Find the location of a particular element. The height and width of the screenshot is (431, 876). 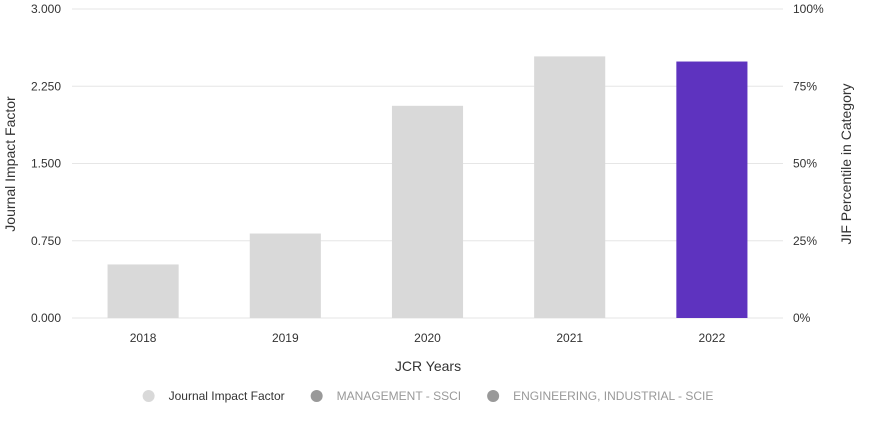

legend-item: Journal Impact Factor is located at coordinates (213, 396).